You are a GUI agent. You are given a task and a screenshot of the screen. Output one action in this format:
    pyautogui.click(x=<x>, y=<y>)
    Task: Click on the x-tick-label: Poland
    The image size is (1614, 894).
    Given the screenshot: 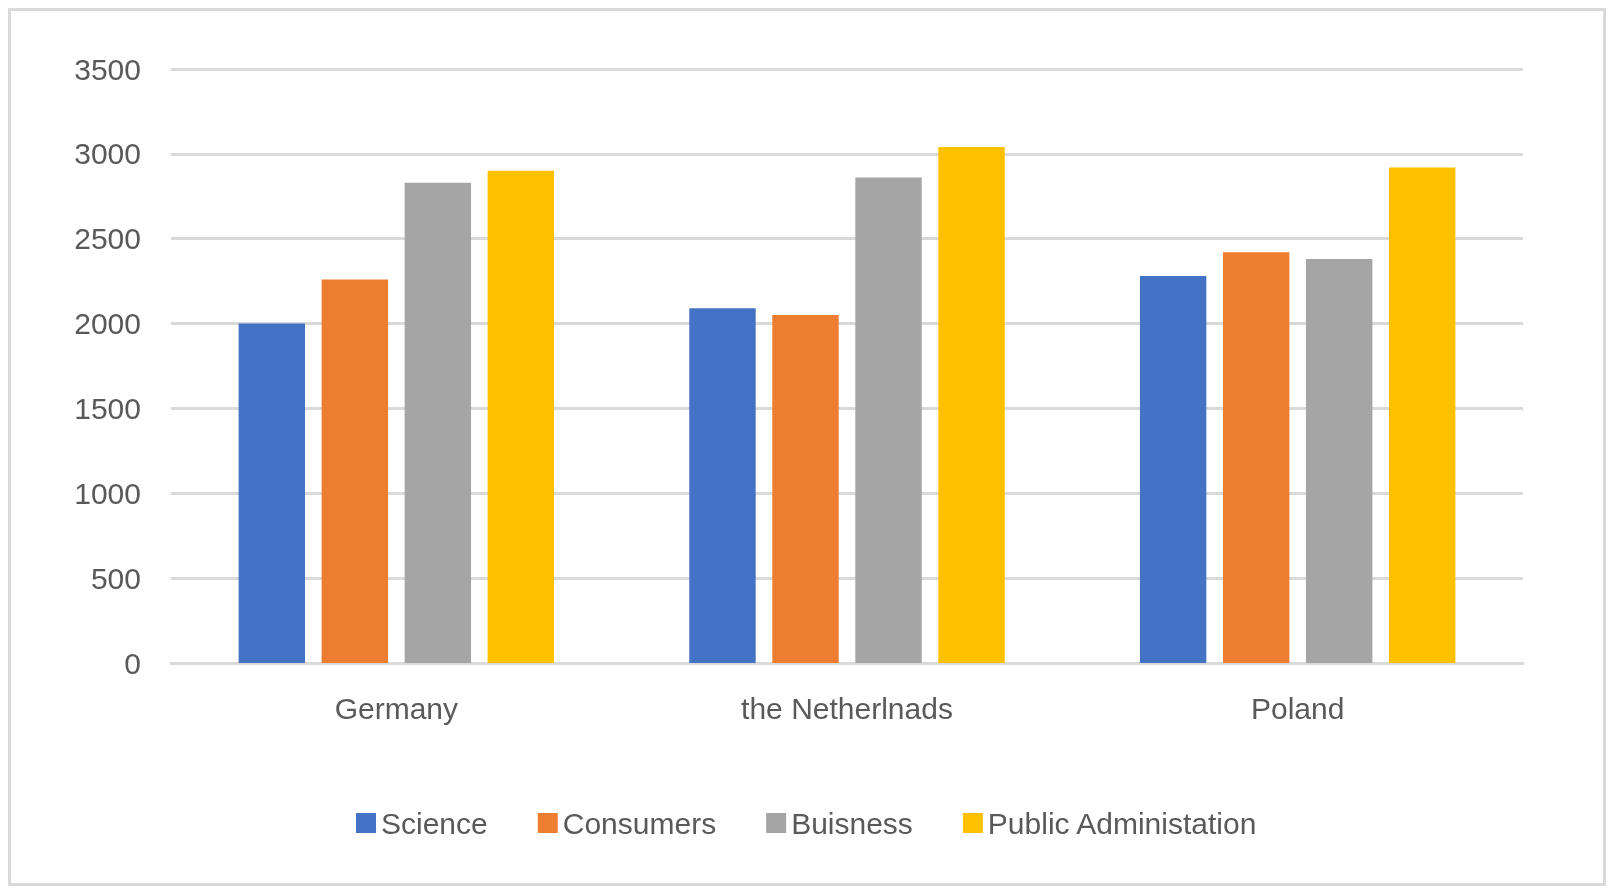 What is the action you would take?
    pyautogui.click(x=1297, y=708)
    